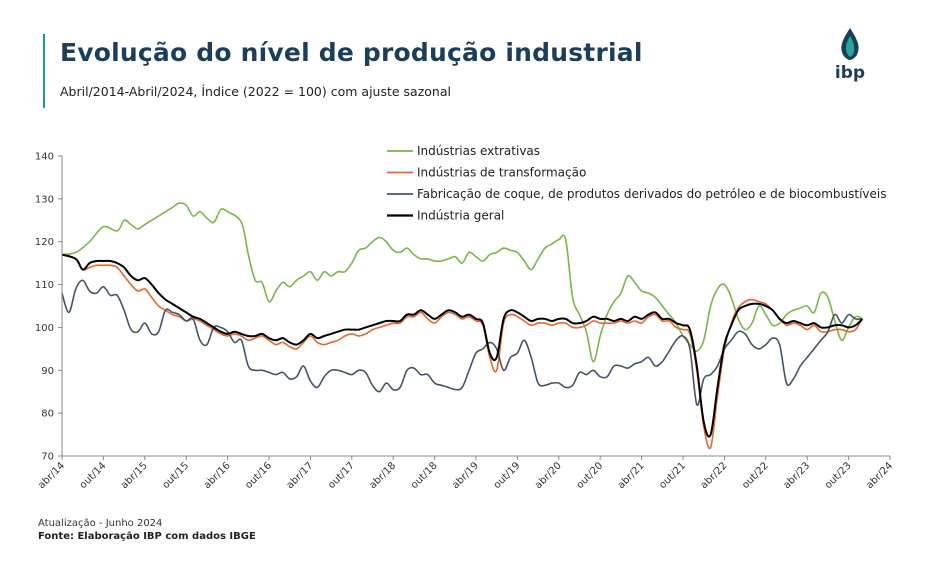  What do you see at coordinates (755, 475) in the screenshot?
I see `x-tick-label: out/22` at bounding box center [755, 475].